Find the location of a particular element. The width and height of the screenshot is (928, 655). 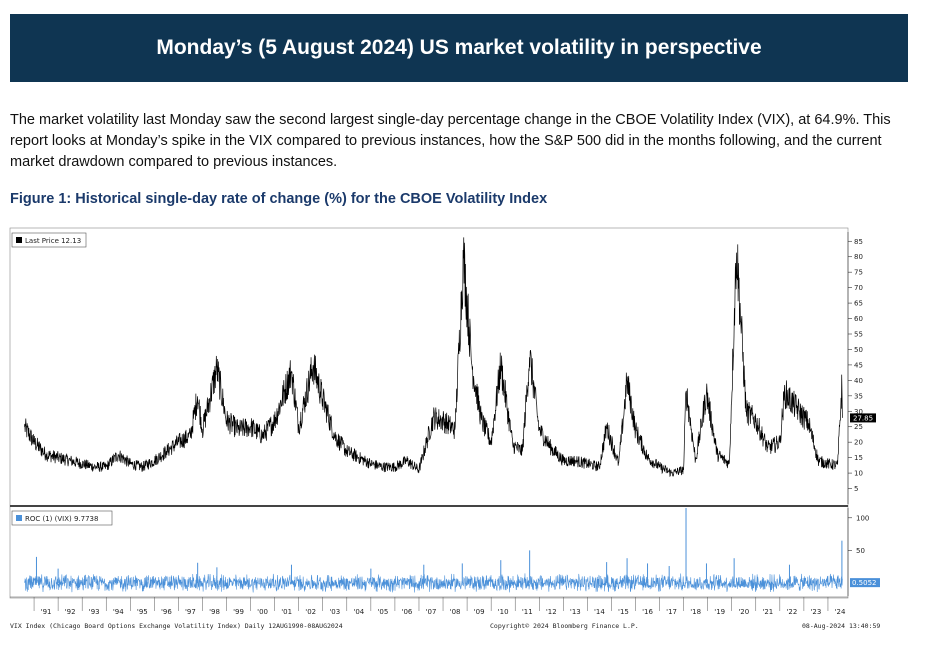

x-tick-label: '21 is located at coordinates (767, 612).